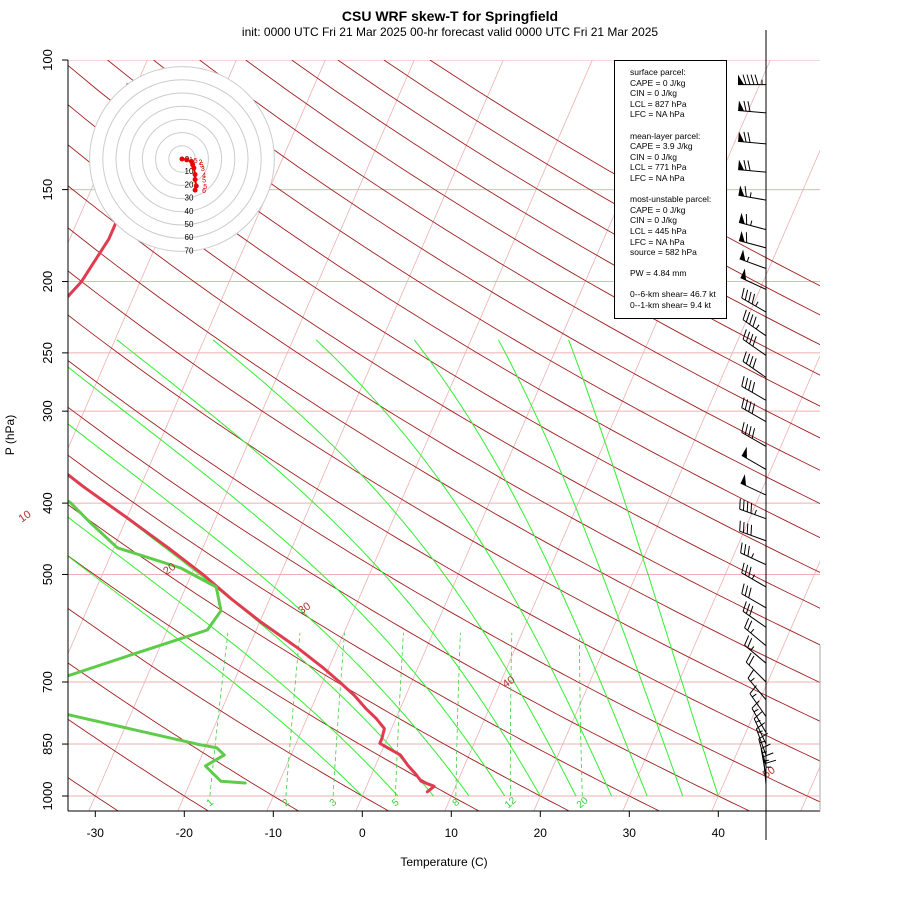 The image size is (900, 900). I want to click on hodograph-ring-label: 40, so click(189, 211).